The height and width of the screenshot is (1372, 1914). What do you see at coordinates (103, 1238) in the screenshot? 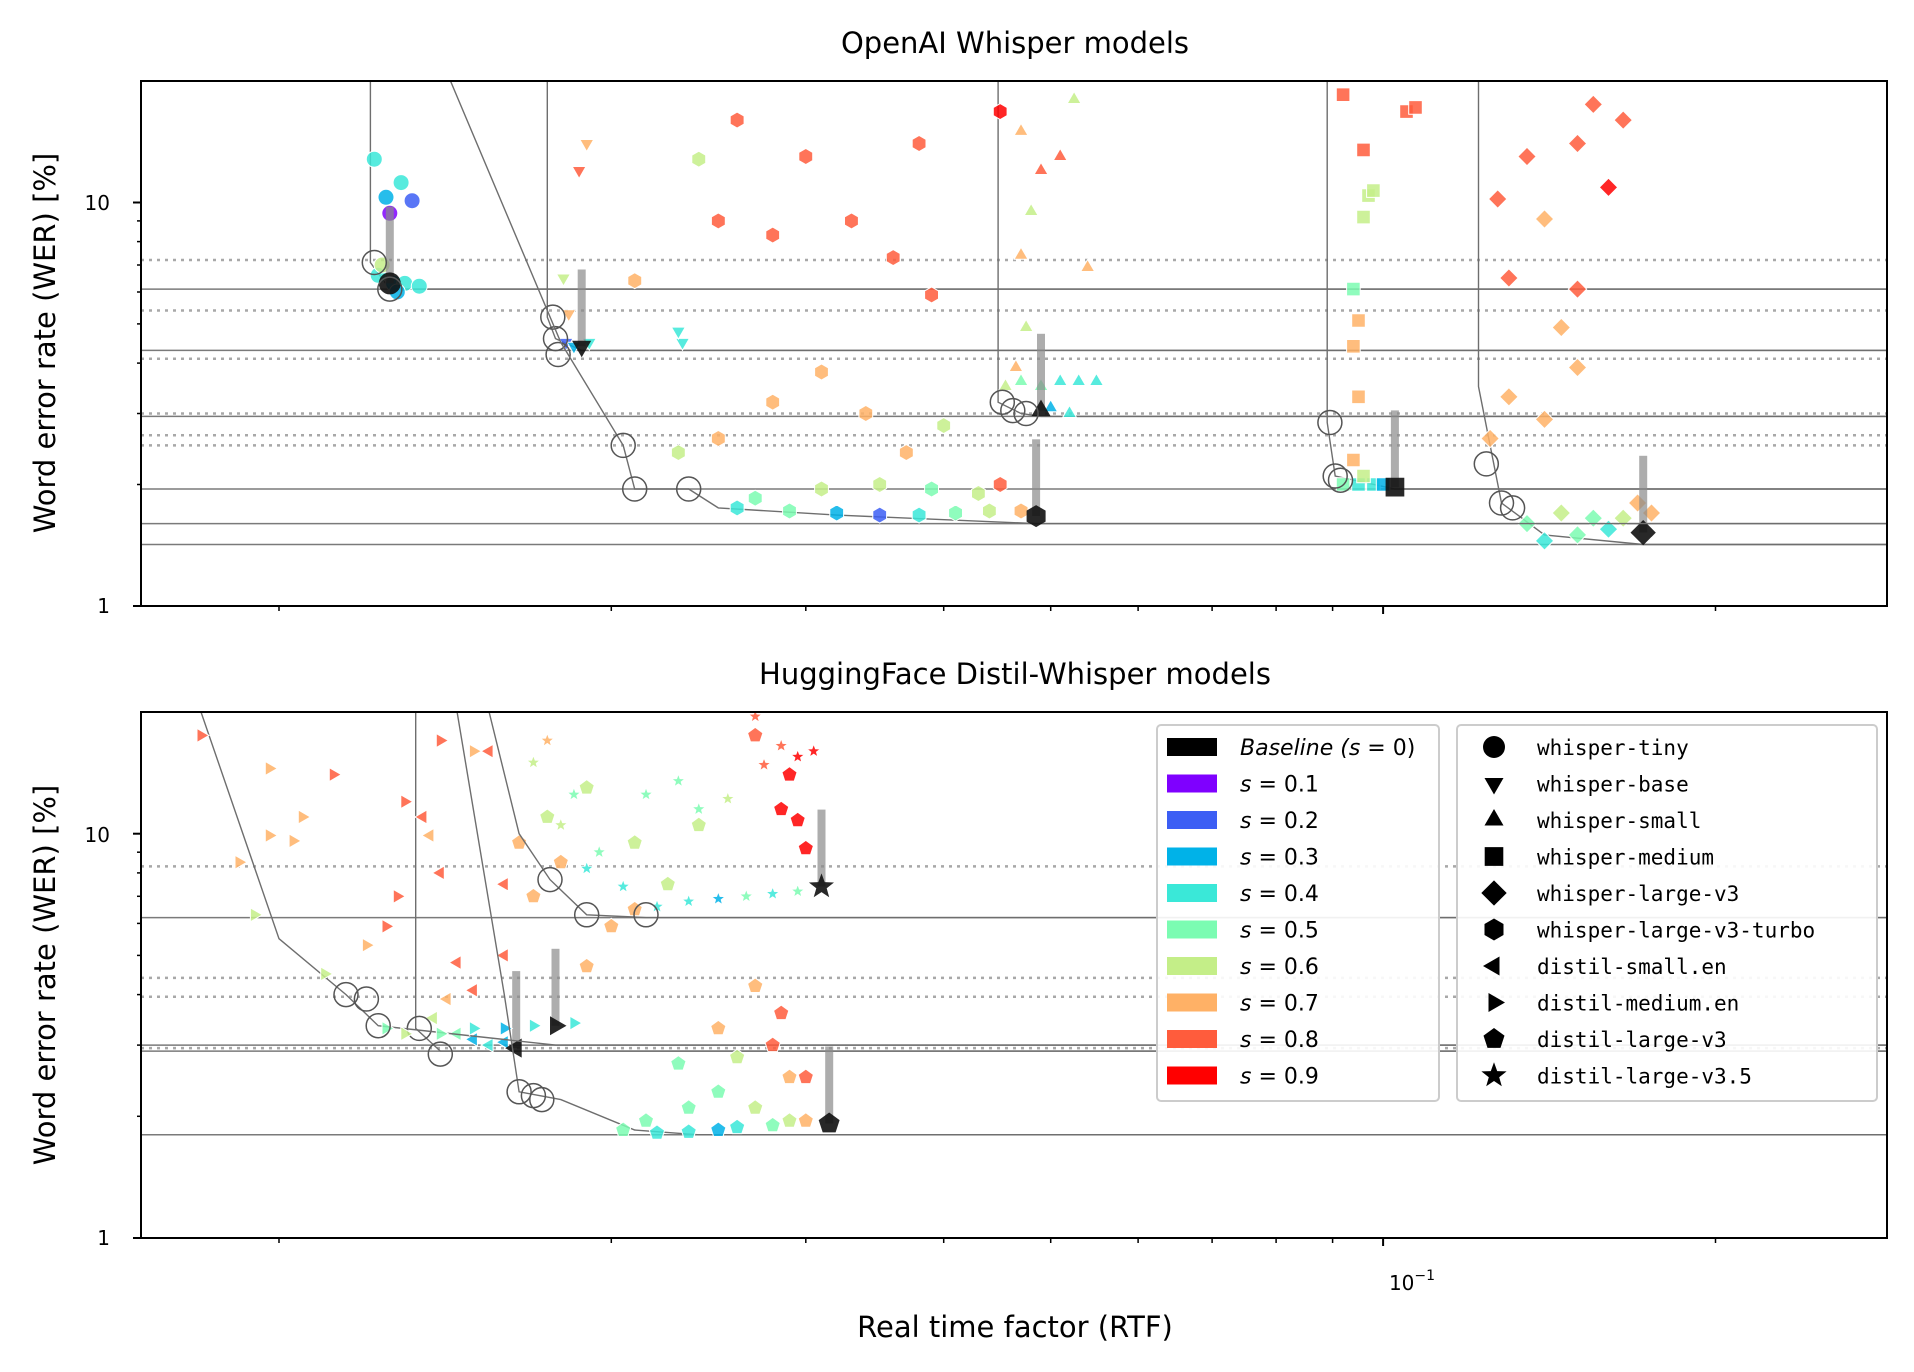
I see `y-tick-label-1: 1` at bounding box center [103, 1238].